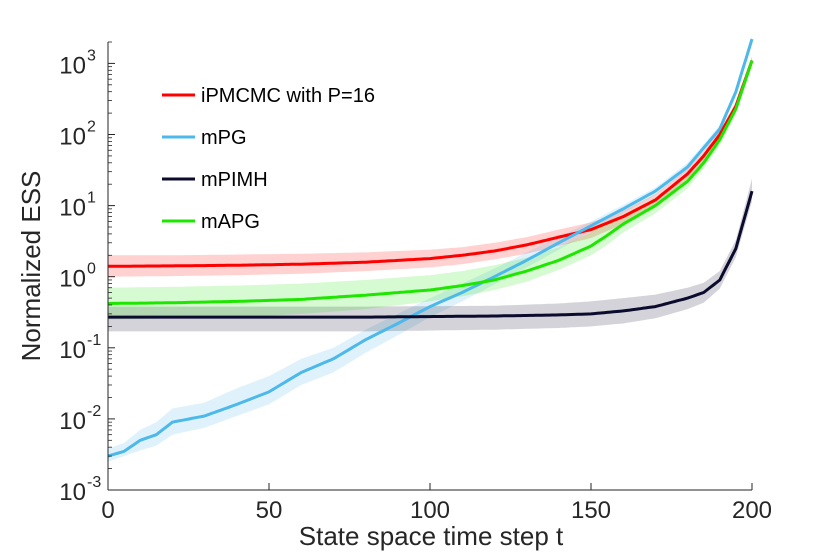 This screenshot has height=554, width=830. What do you see at coordinates (752, 510) in the screenshot?
I see `x-tick-label: 200` at bounding box center [752, 510].